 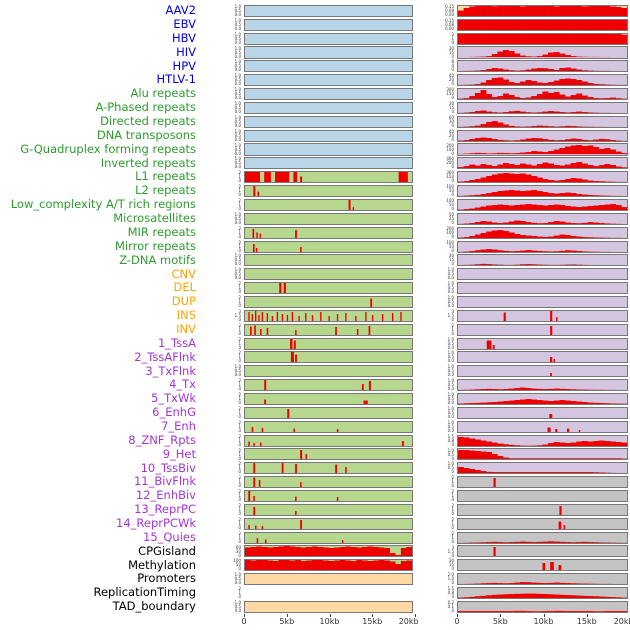 I want to click on y-tick-label: 3, so click(x=239, y=311).